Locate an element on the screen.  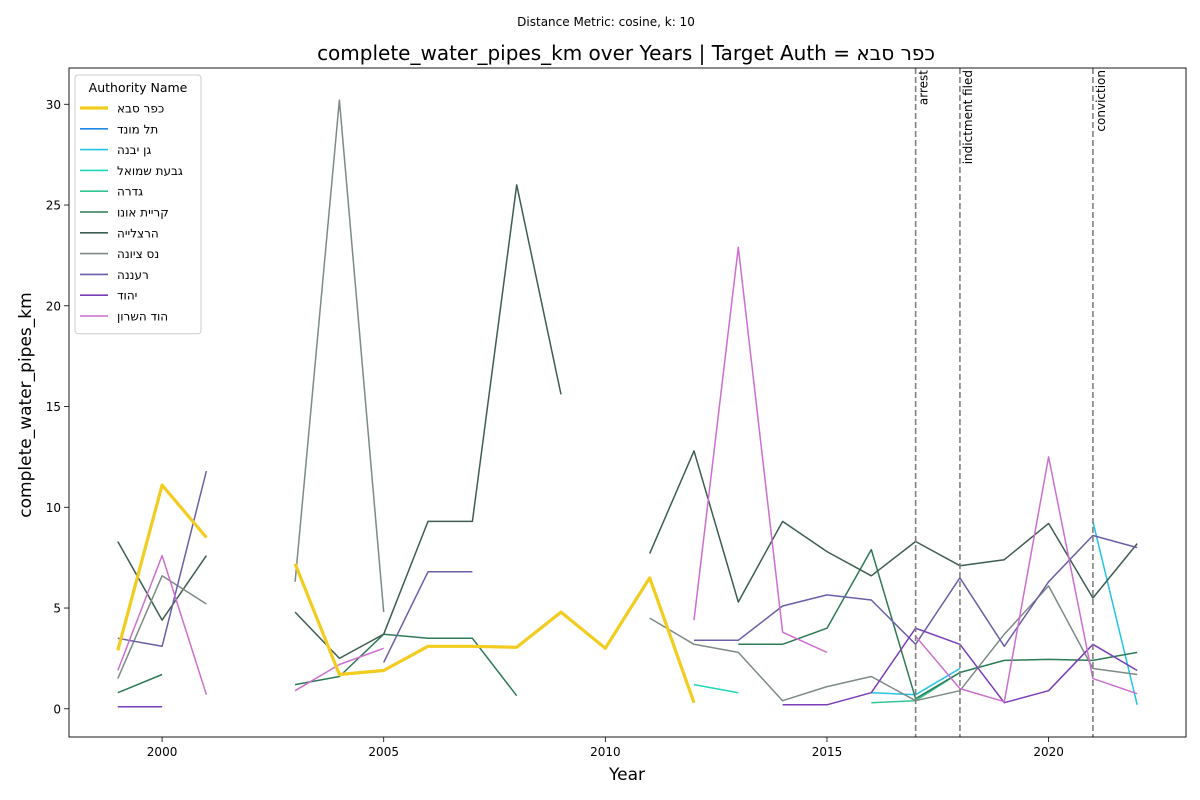
y-tick-label: 15 is located at coordinates (53, 407).